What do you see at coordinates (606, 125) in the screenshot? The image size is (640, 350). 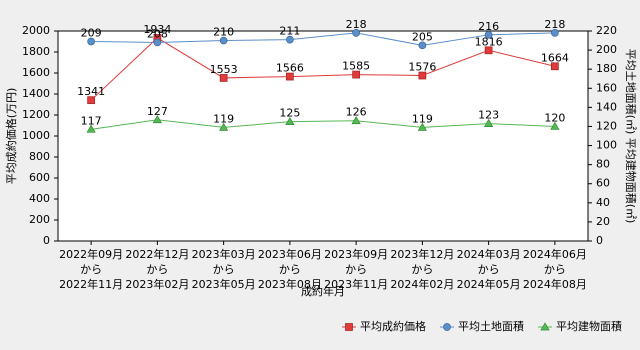 I see `y2-tick-label: 120` at bounding box center [606, 125].